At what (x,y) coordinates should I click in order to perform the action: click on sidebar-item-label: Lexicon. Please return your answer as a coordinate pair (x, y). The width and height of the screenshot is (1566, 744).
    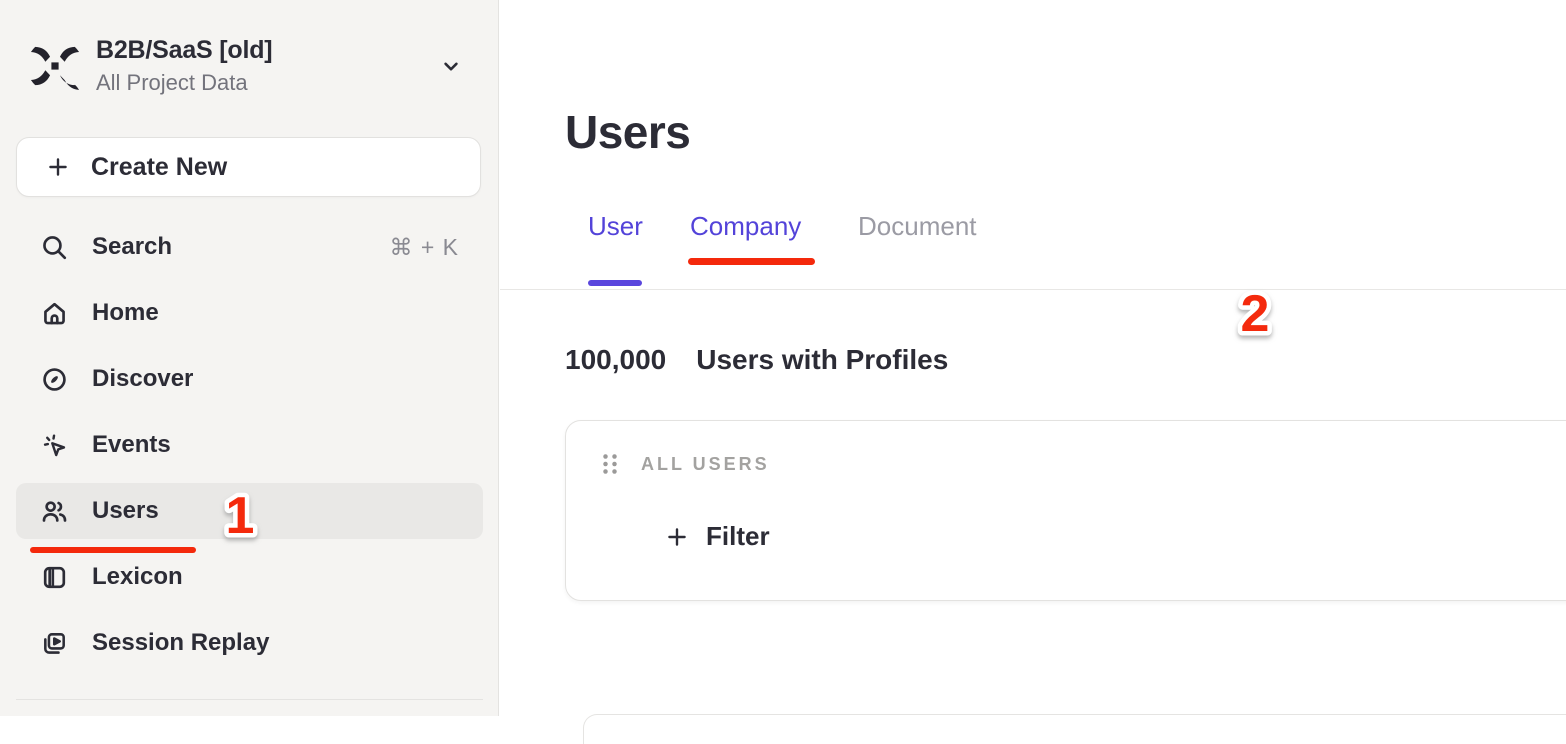
    Looking at the image, I should click on (137, 576).